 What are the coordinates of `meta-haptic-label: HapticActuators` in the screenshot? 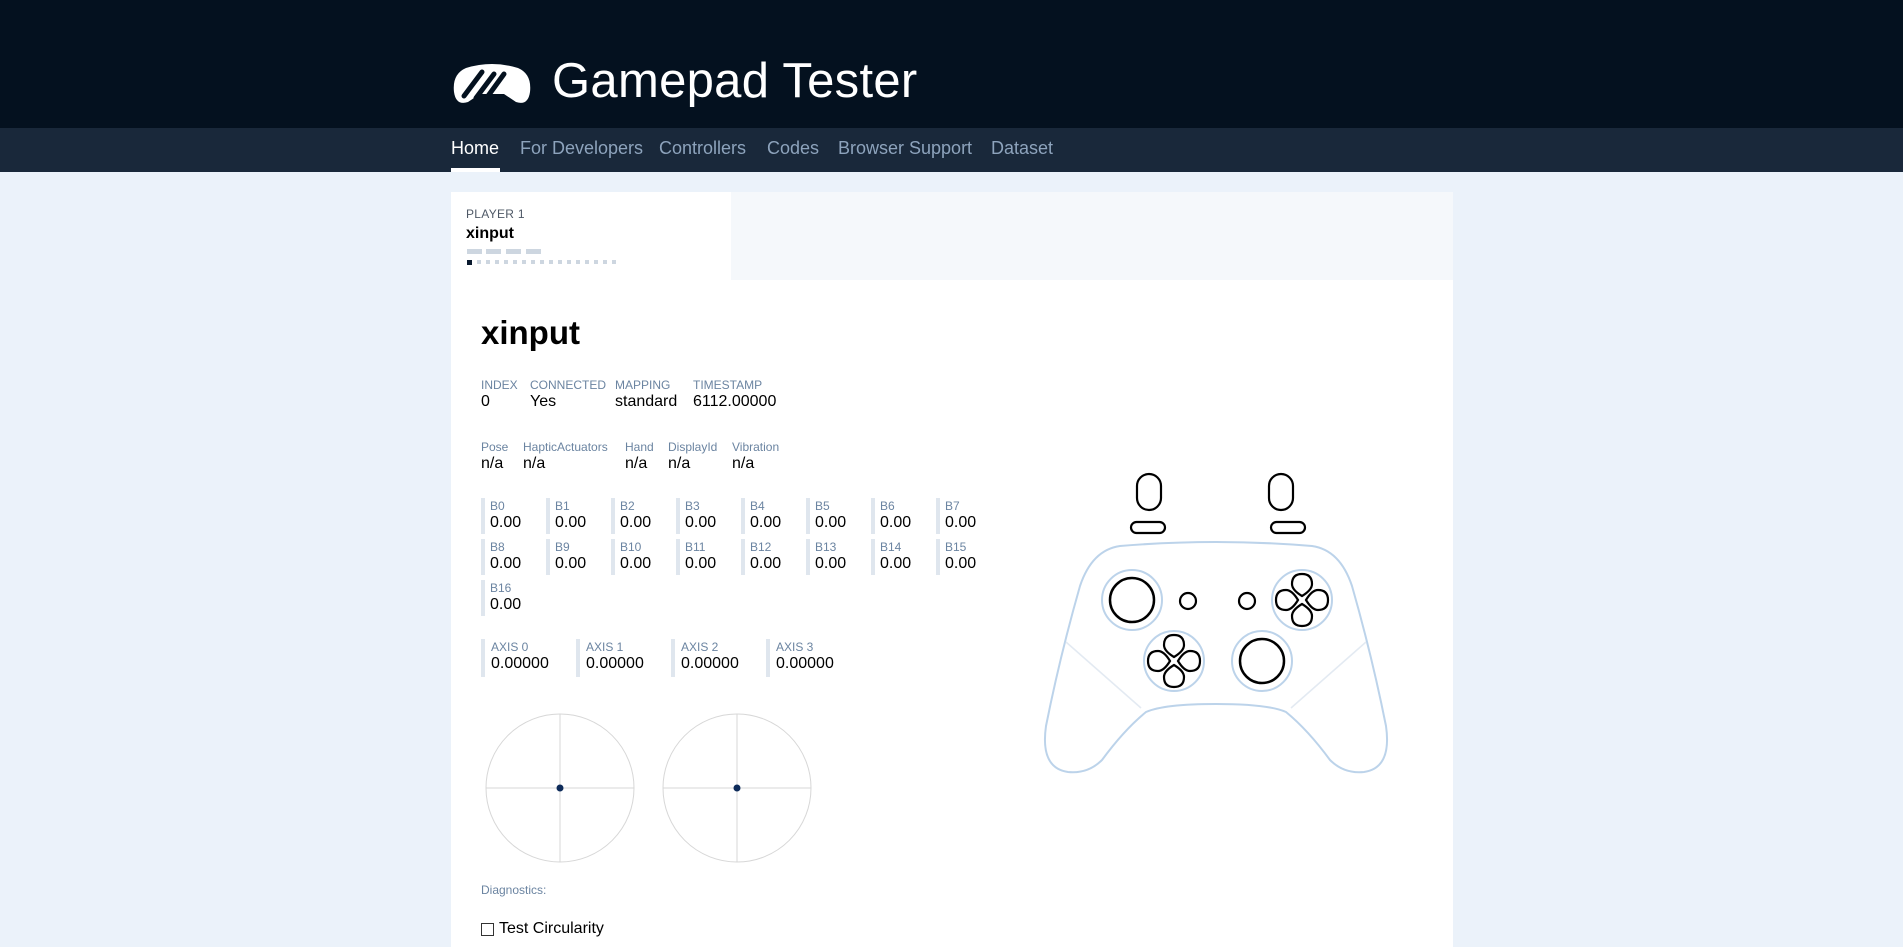 It's located at (565, 447).